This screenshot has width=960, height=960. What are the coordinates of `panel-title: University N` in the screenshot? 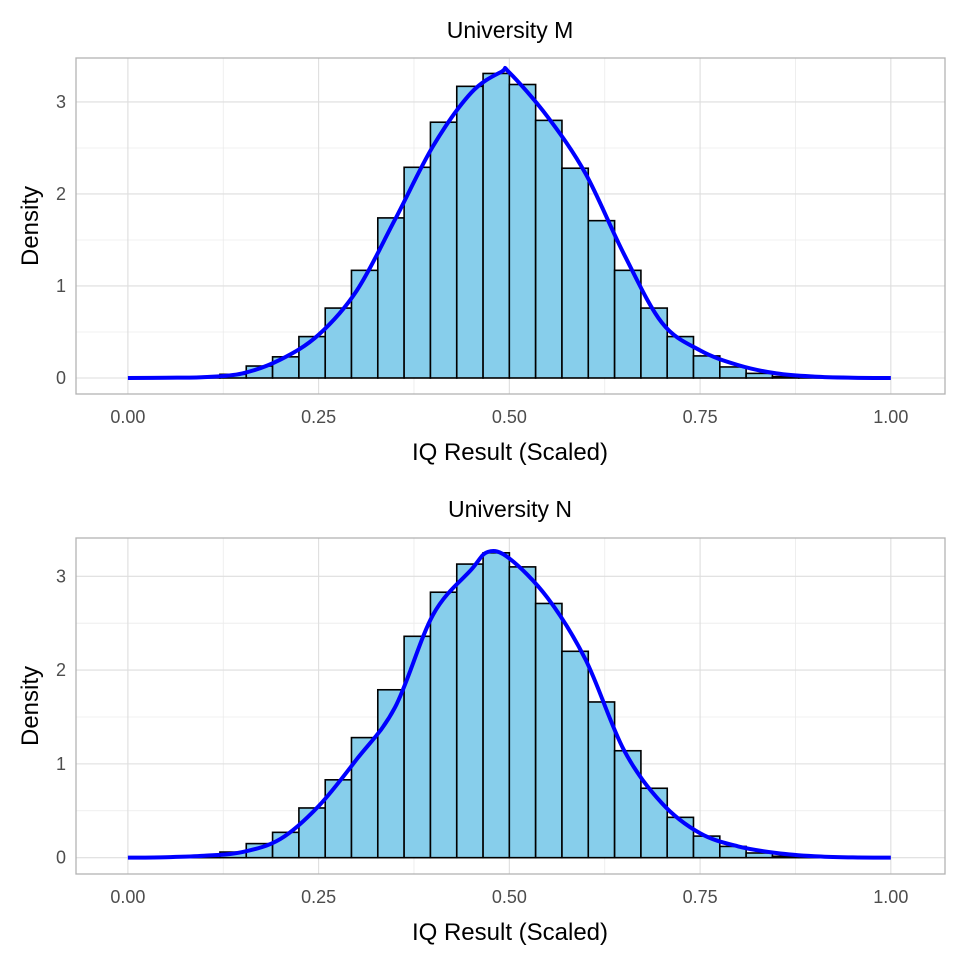 It's located at (510, 509).